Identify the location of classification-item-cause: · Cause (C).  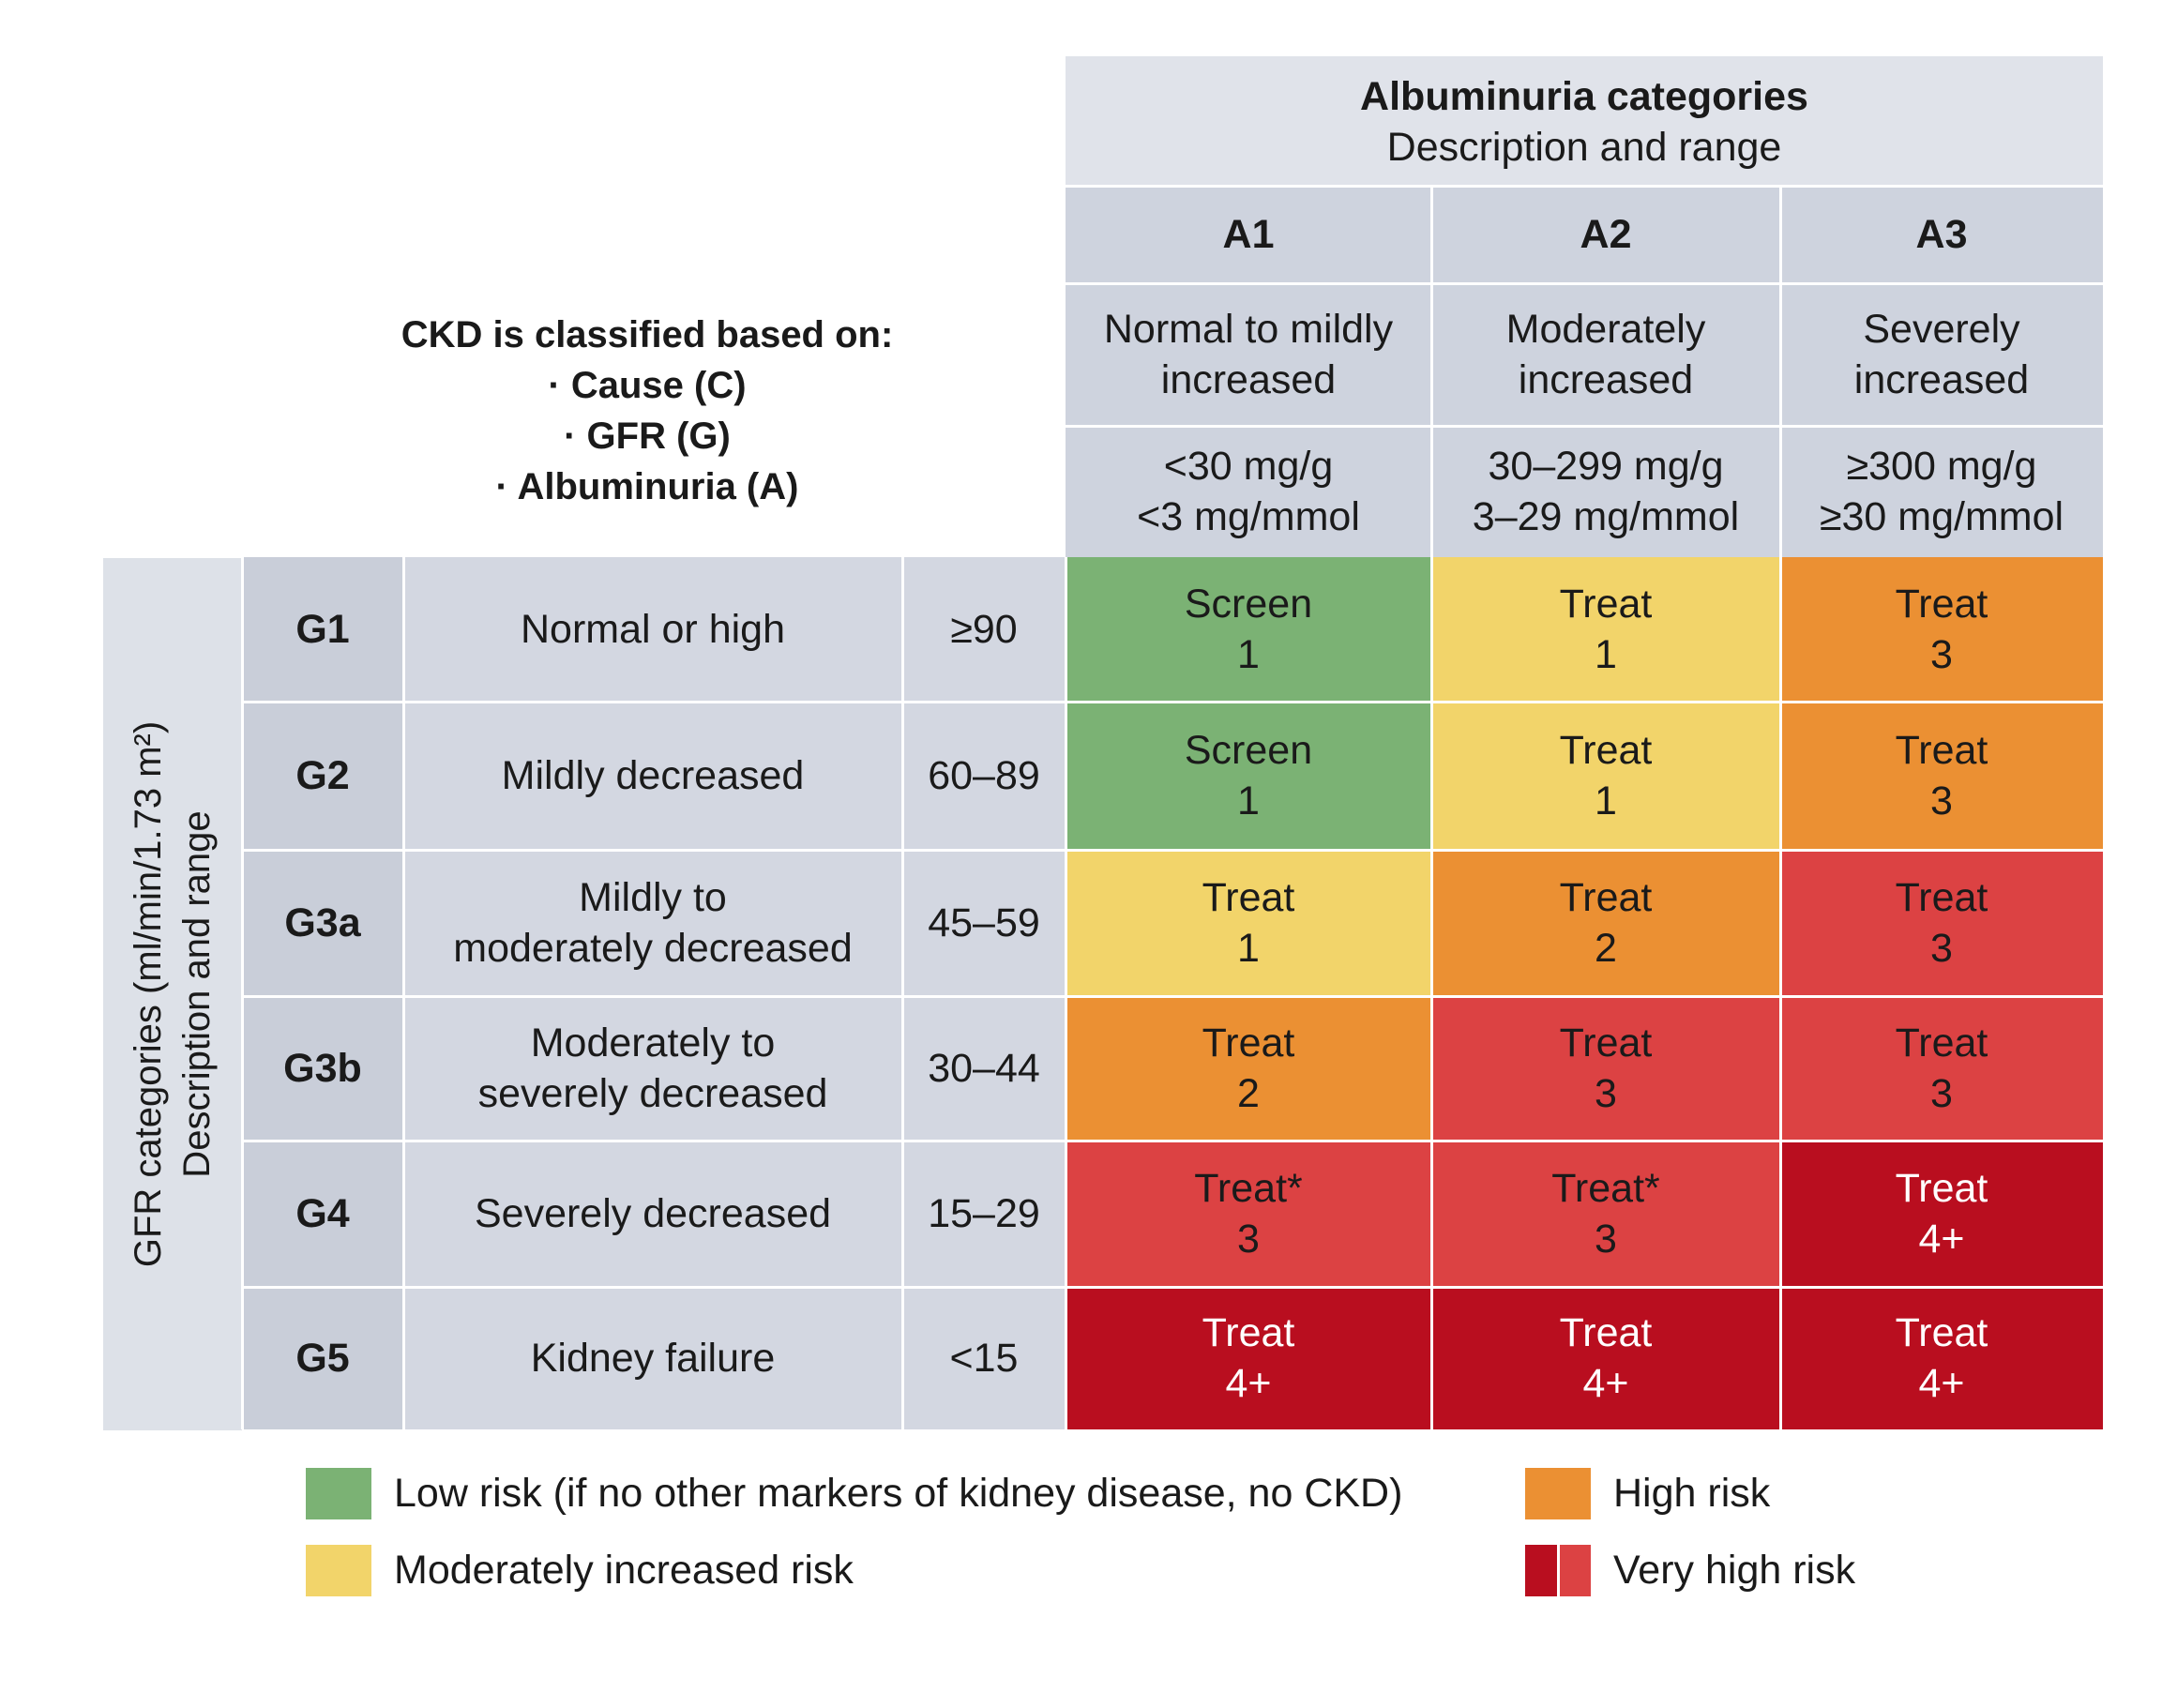
(647, 385).